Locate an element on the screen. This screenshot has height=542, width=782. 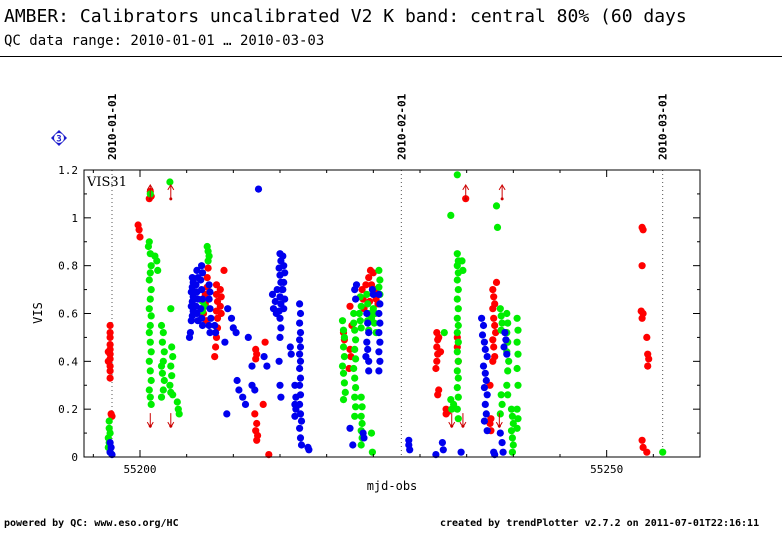
y-axis-label: VIS is located at coordinates (38, 313).